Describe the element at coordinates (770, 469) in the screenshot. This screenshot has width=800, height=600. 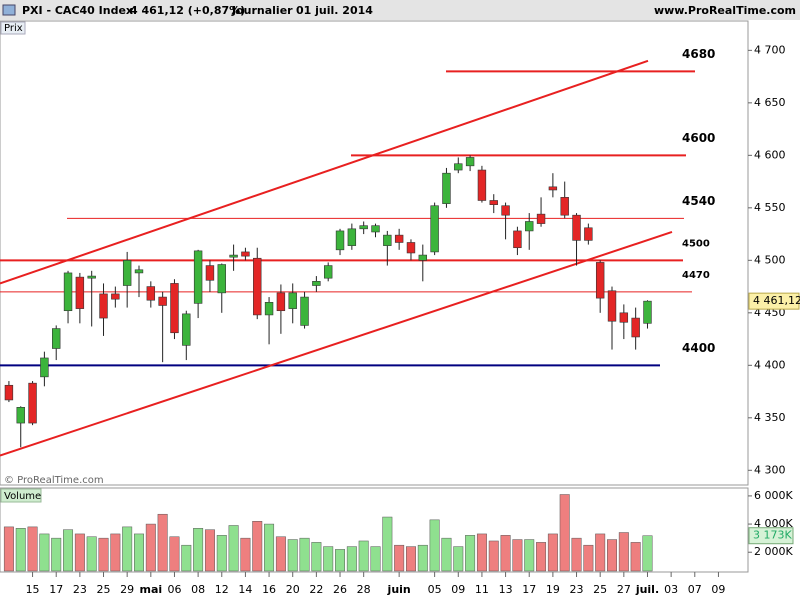
I see `y-tick-label: 4 300` at that location.